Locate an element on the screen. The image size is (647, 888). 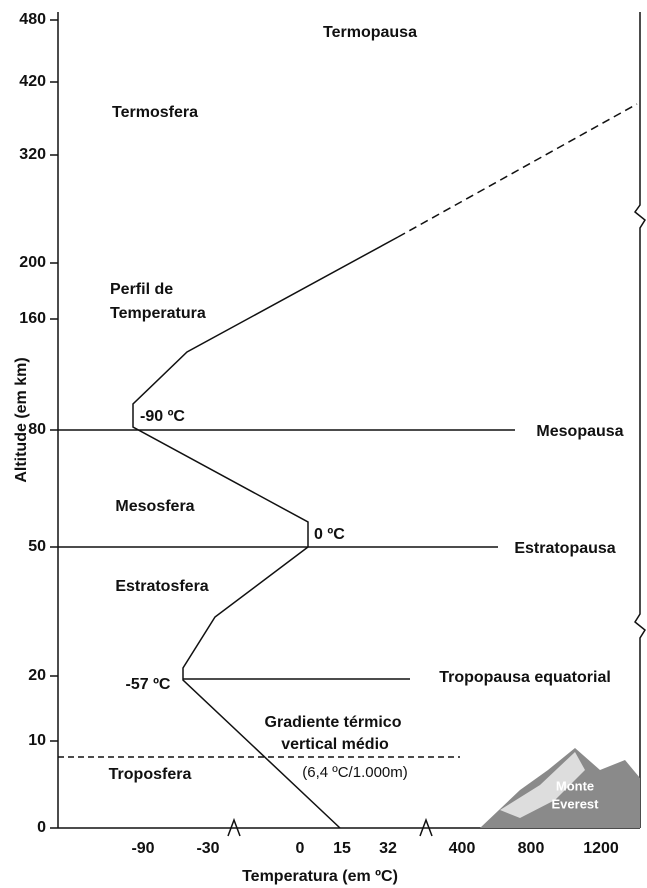
y-tick-label: 320 is located at coordinates (32, 154).